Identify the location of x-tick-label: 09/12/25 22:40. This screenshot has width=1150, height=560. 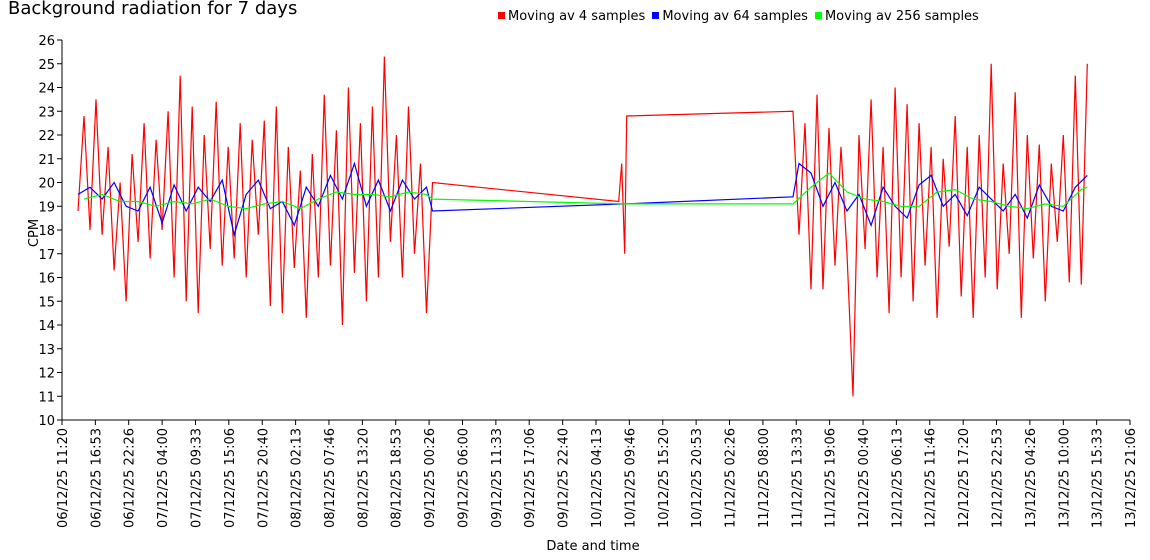
(564, 478).